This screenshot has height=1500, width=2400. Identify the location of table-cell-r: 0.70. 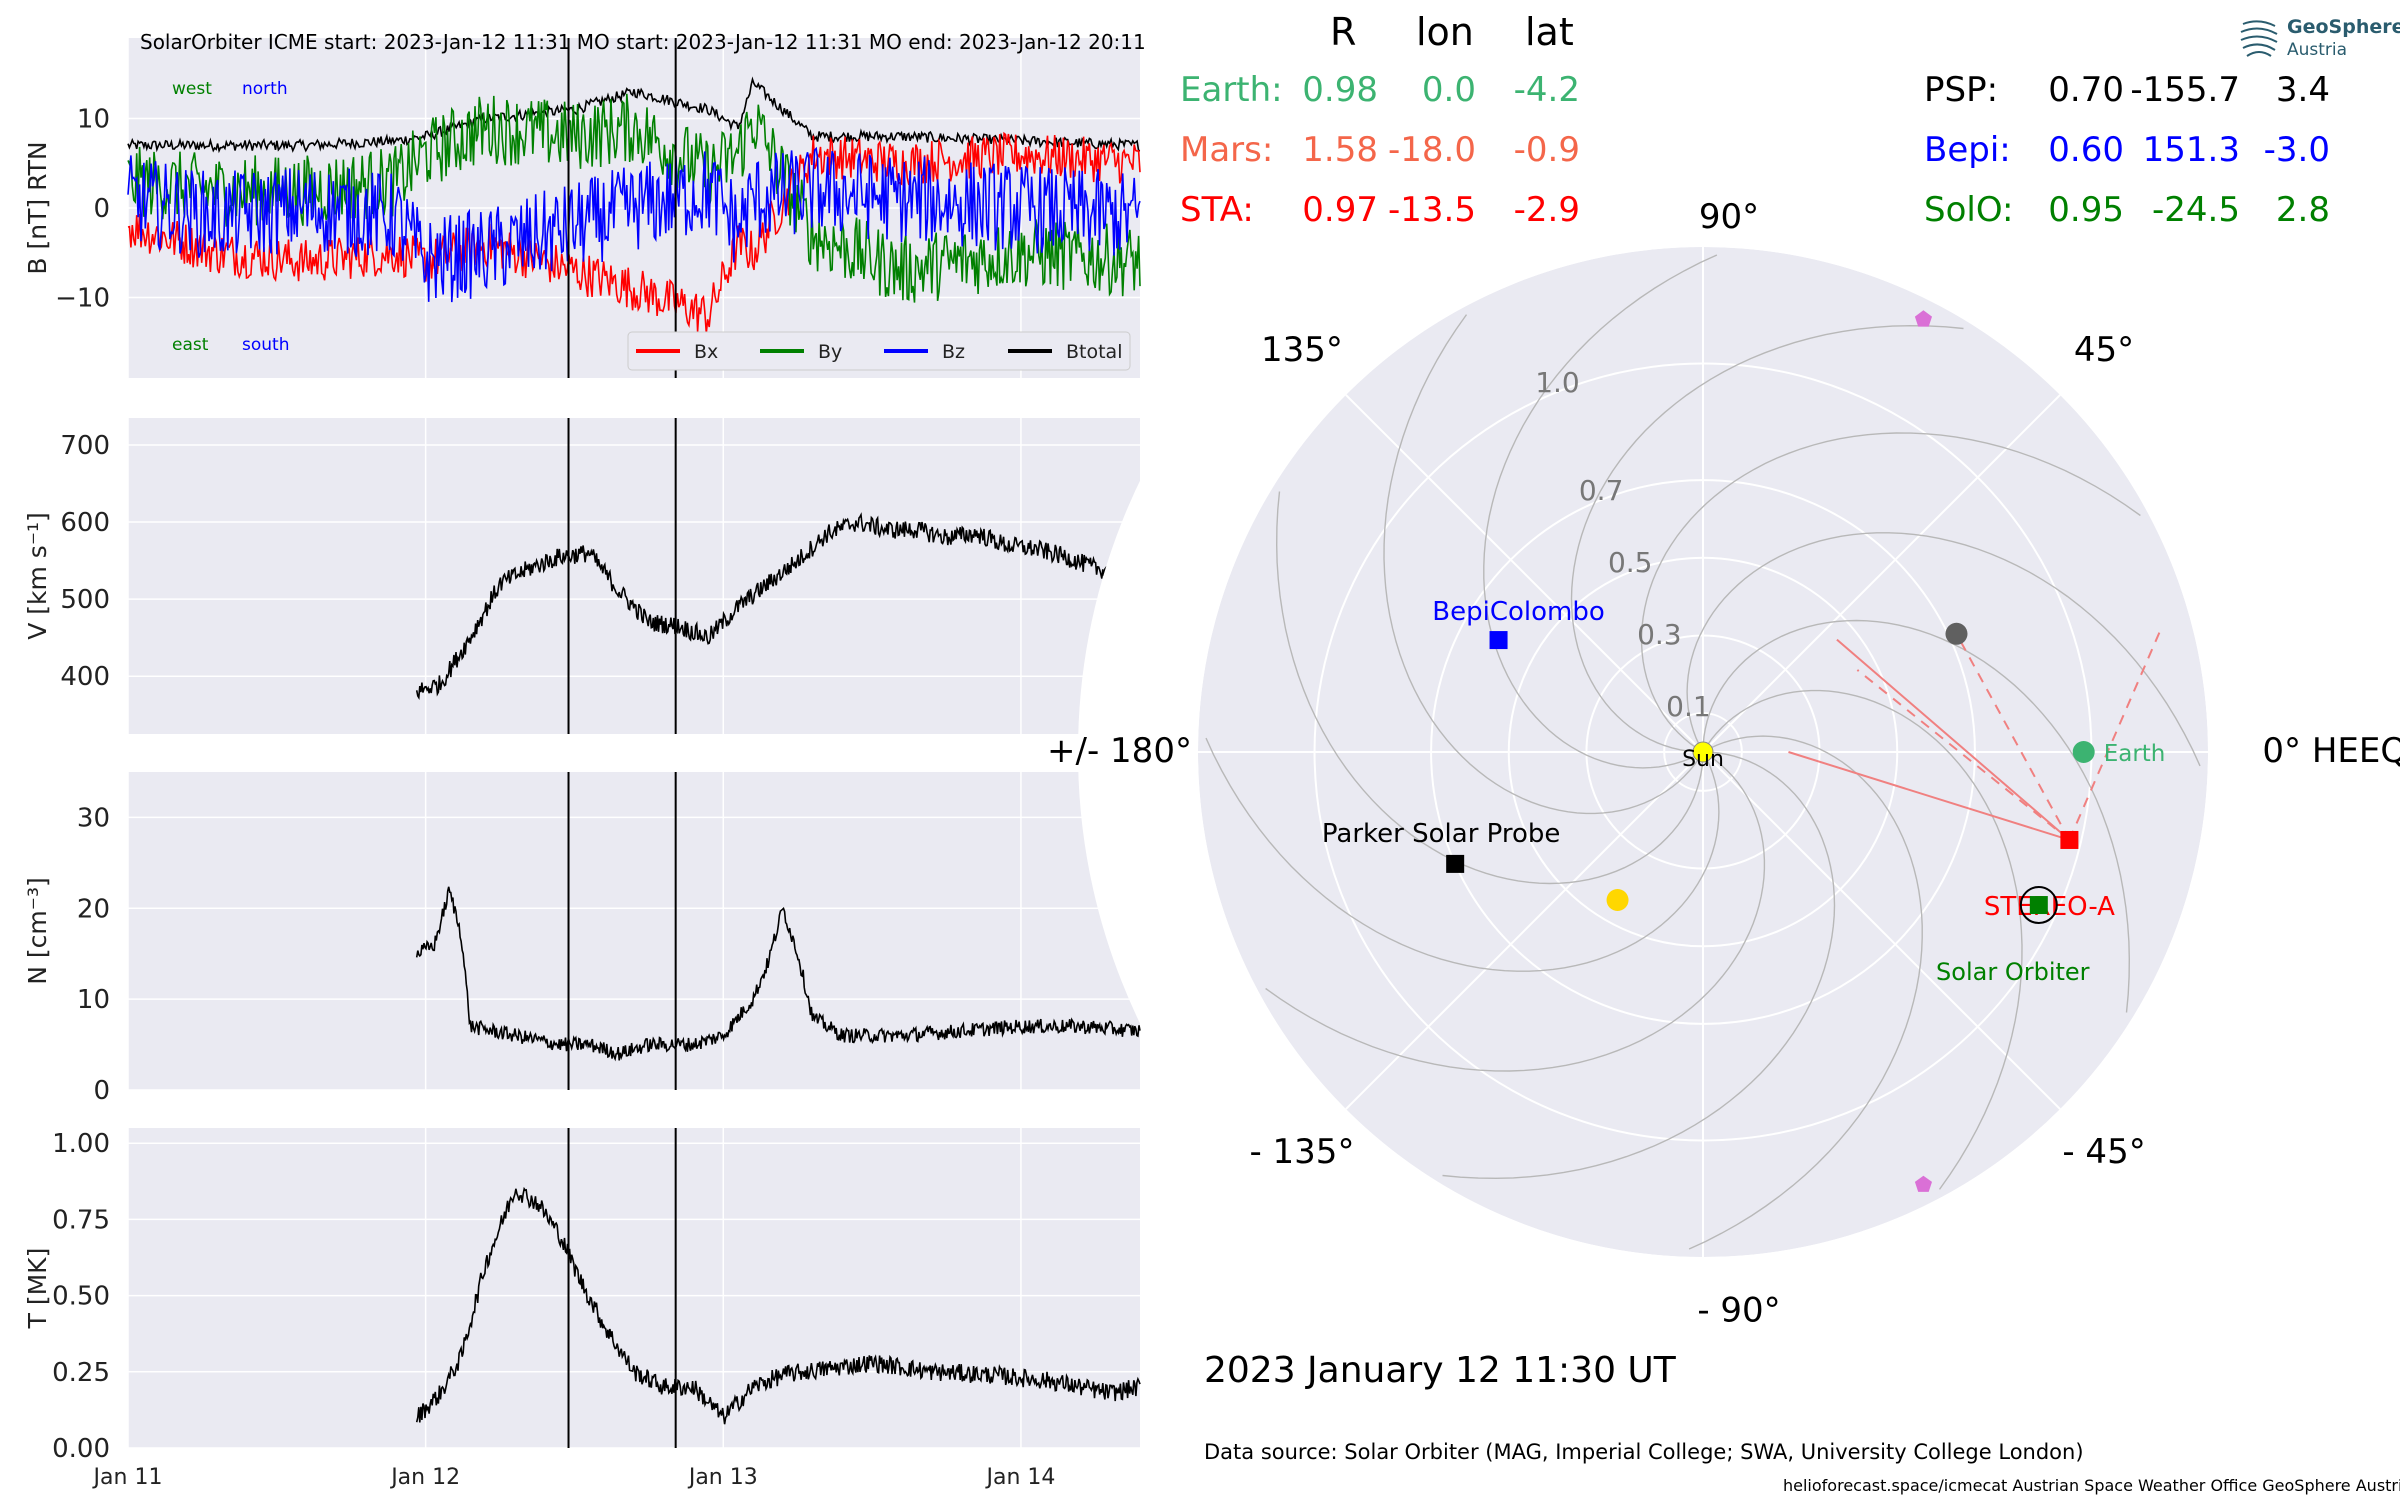
(2086, 90).